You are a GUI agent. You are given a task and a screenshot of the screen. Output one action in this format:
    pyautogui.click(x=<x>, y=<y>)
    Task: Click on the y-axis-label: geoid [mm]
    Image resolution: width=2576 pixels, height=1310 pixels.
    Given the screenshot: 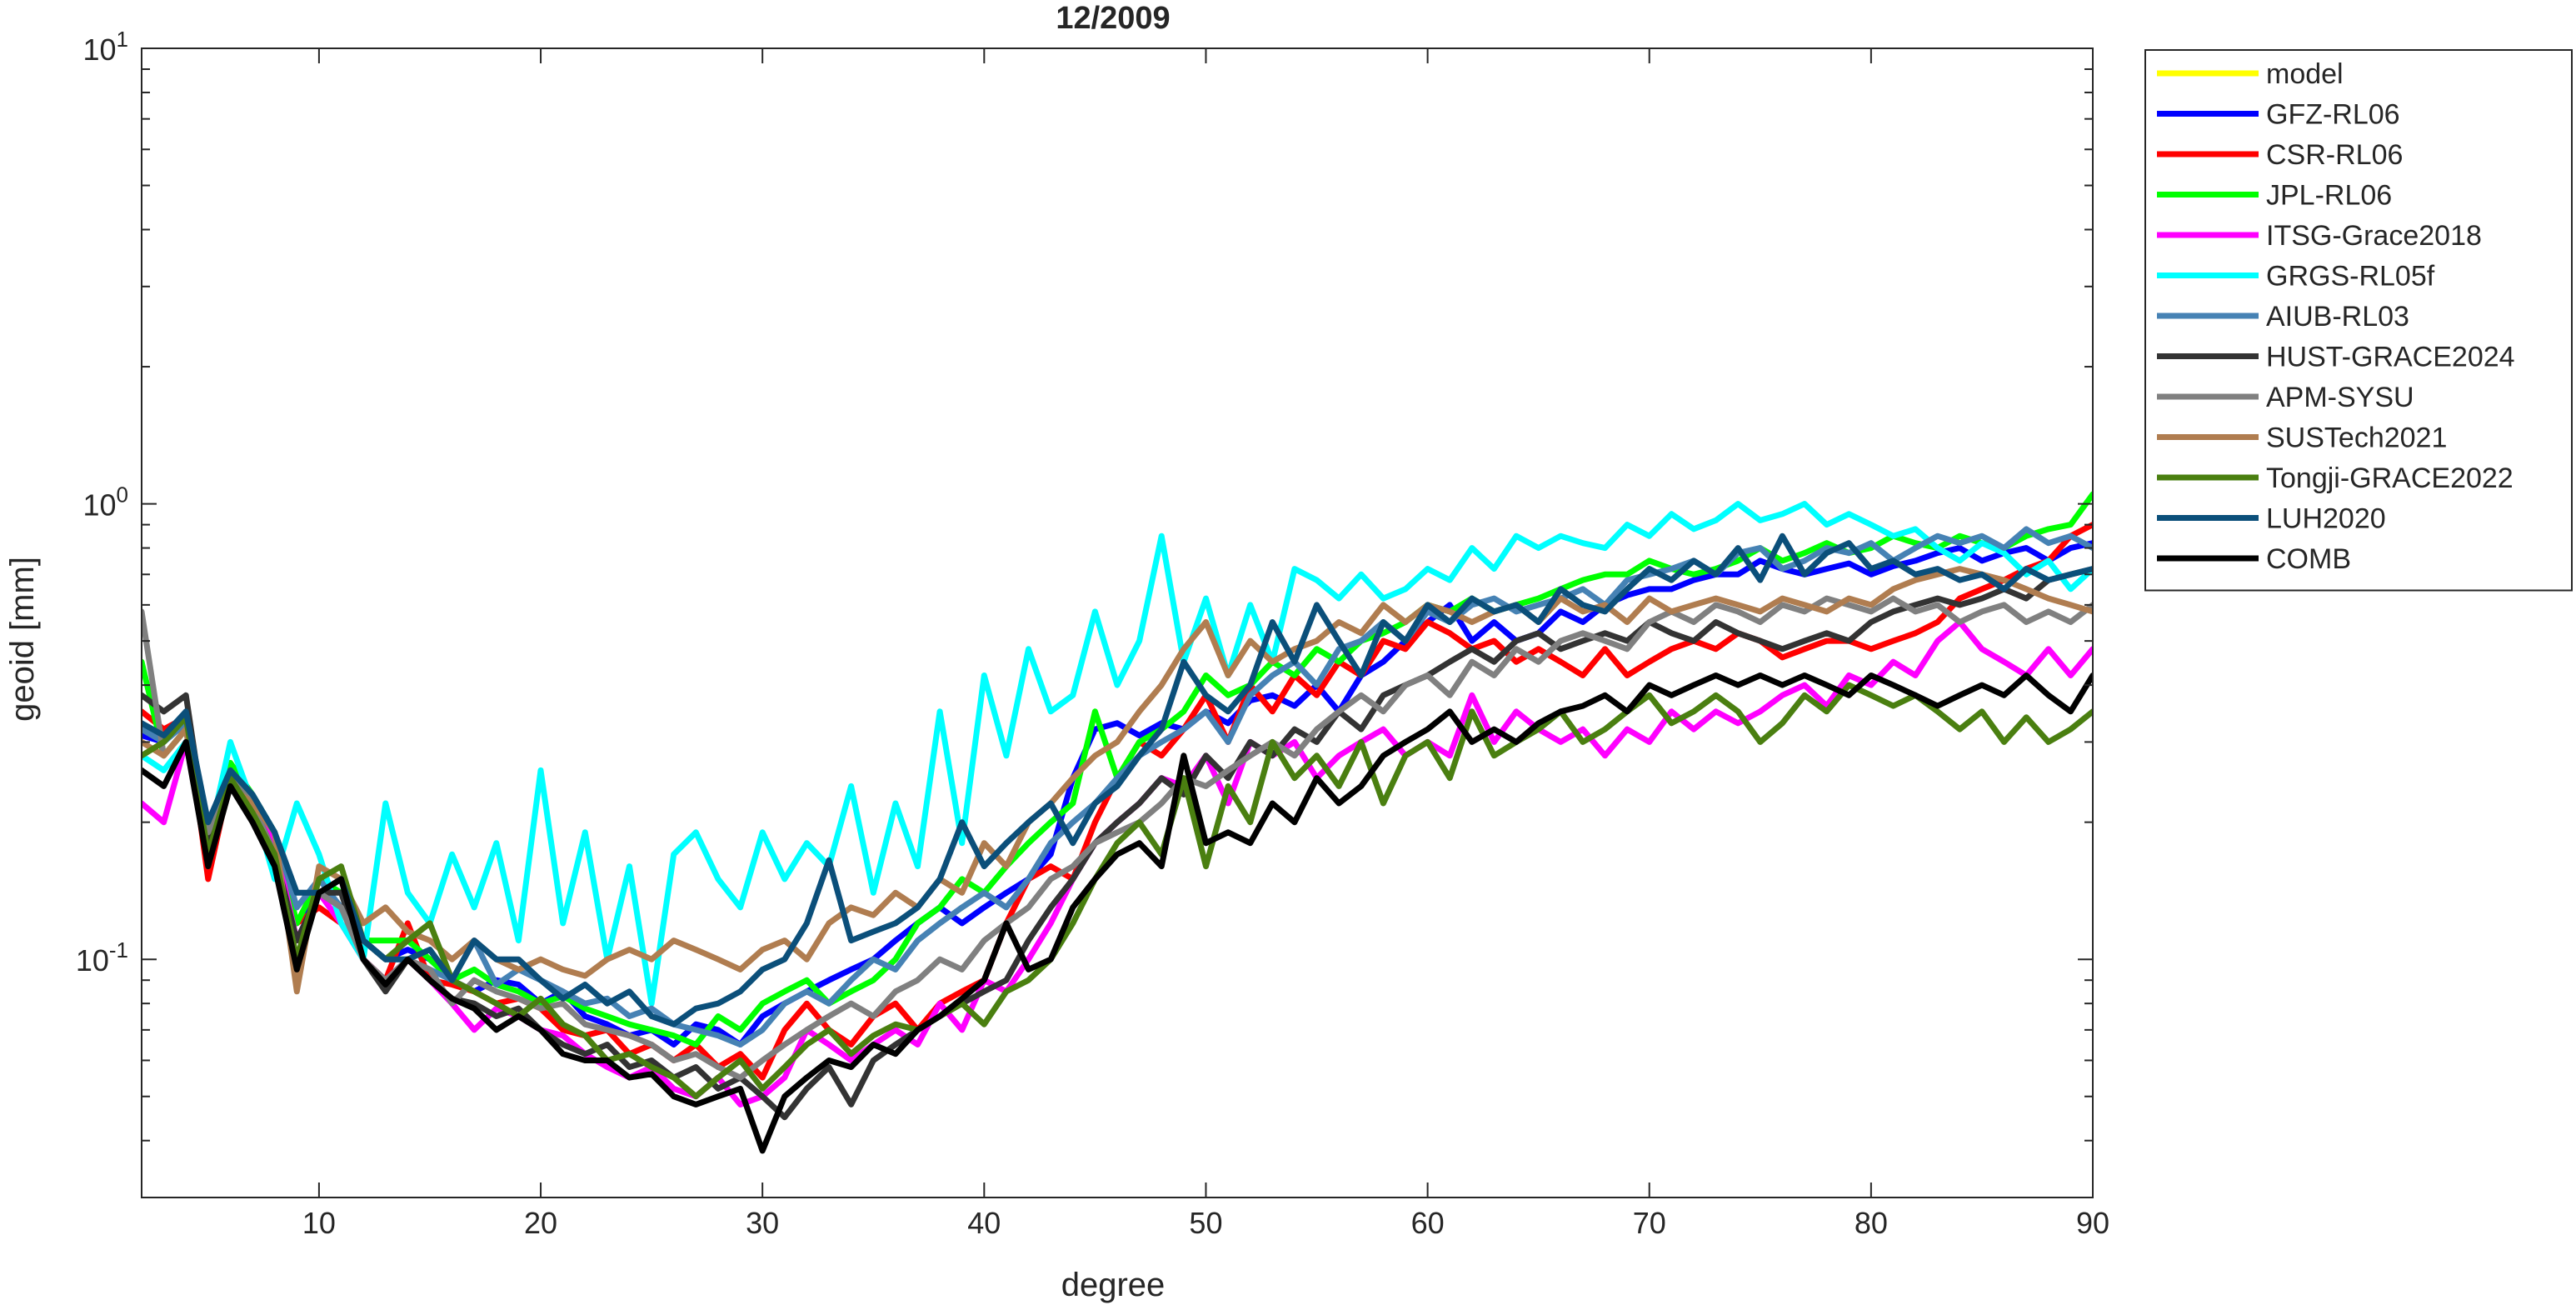 What is the action you would take?
    pyautogui.click(x=22, y=639)
    